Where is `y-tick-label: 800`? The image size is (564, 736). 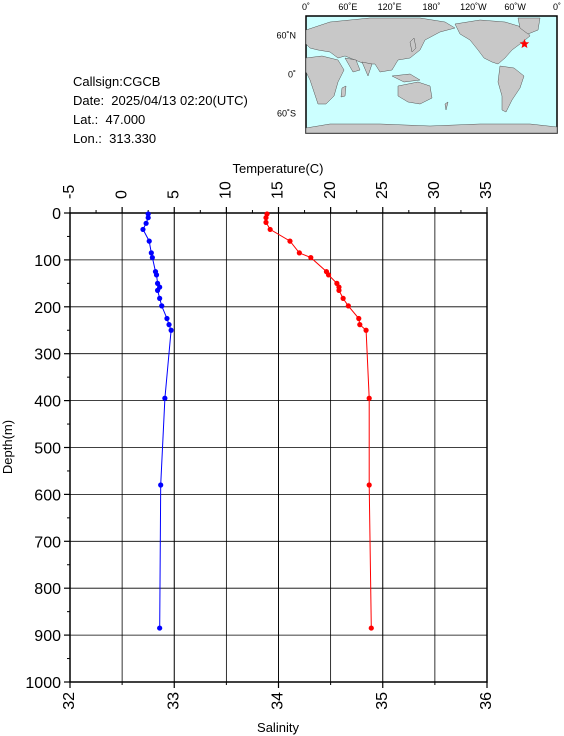 y-tick-label: 800 is located at coordinates (47, 589).